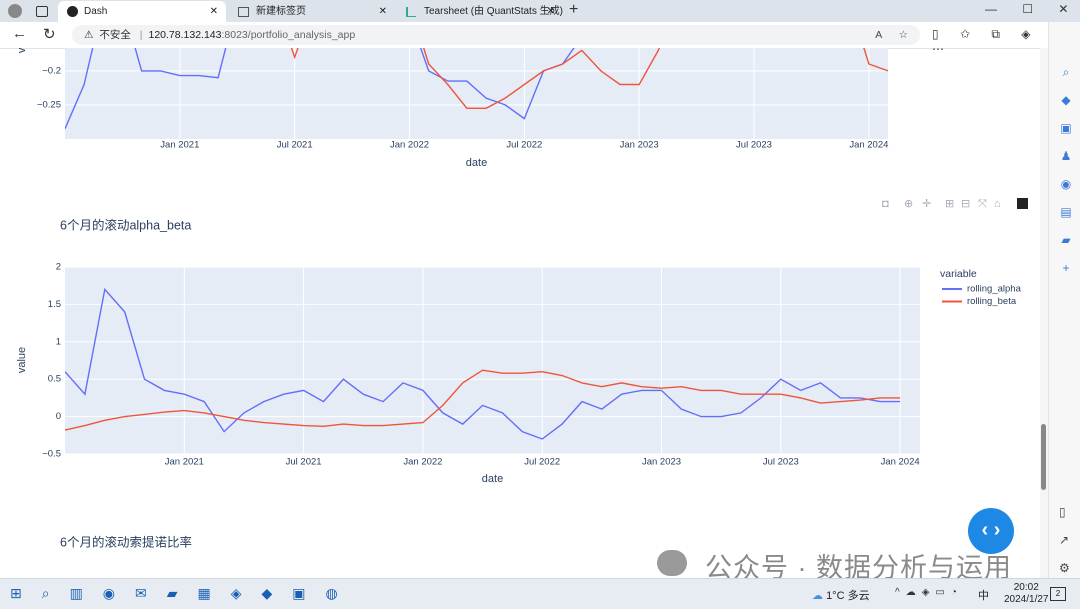 The height and width of the screenshot is (609, 1080). I want to click on series-group, so click(476, 89).